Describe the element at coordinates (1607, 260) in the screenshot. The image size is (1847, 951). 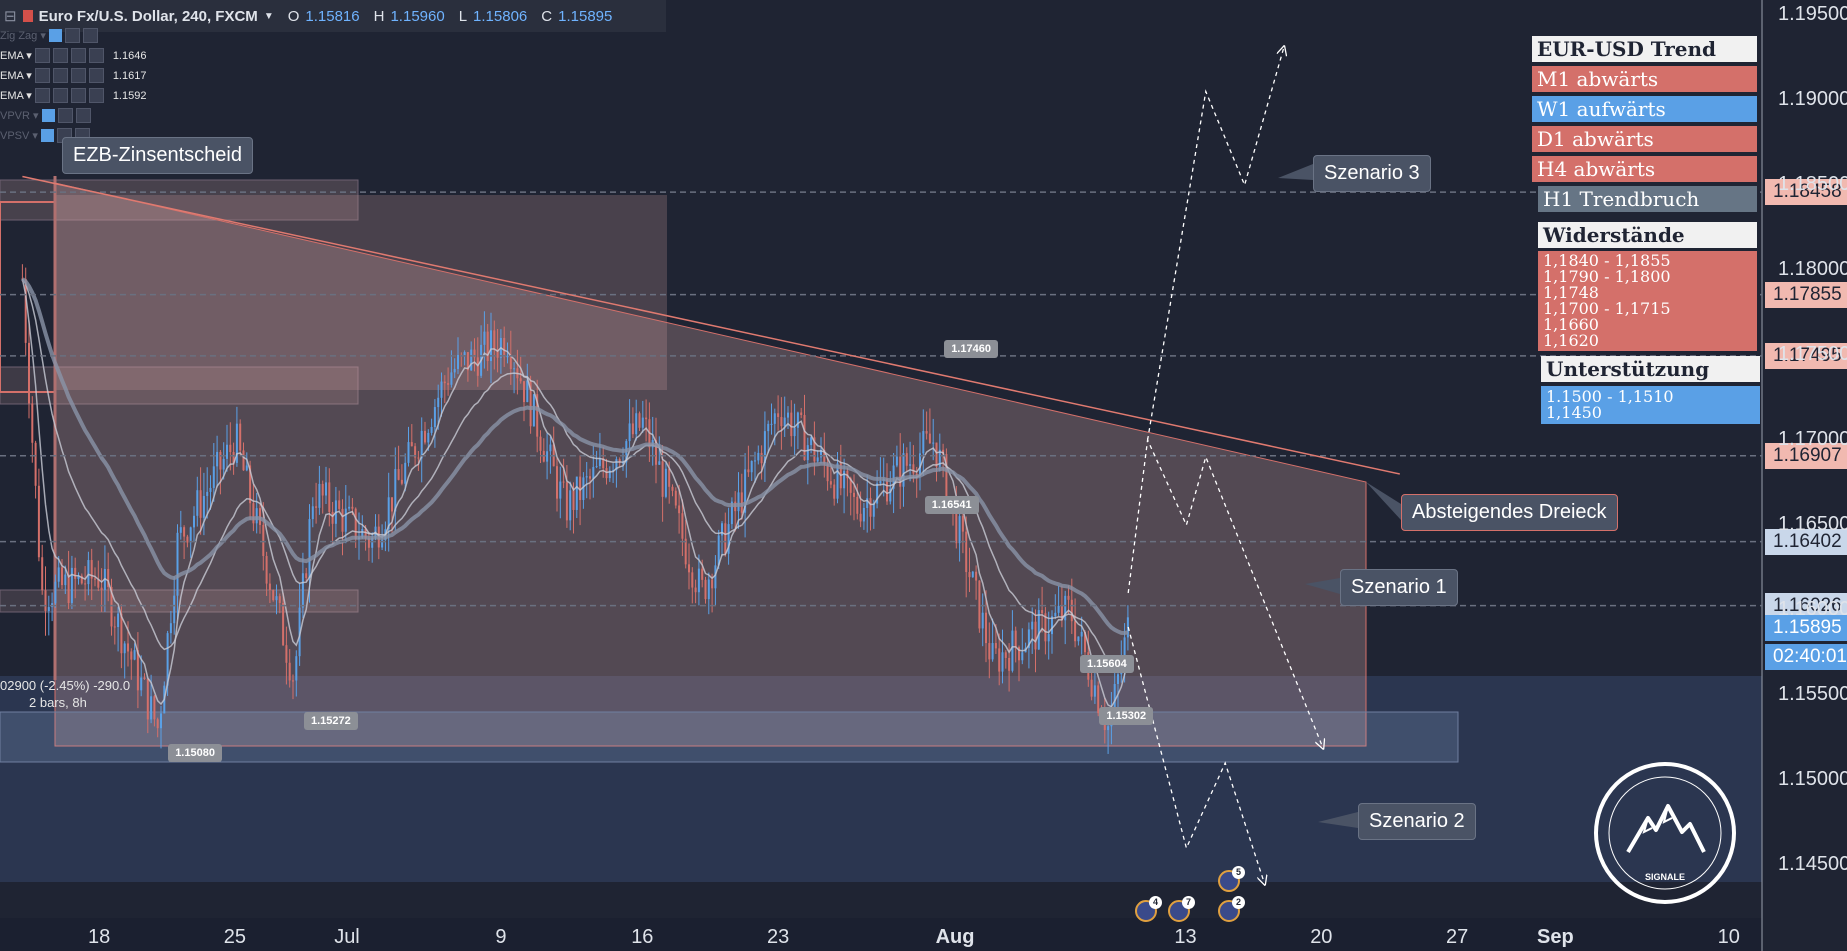
I see `resistance-level: 1,1840 - 1,1855` at that location.